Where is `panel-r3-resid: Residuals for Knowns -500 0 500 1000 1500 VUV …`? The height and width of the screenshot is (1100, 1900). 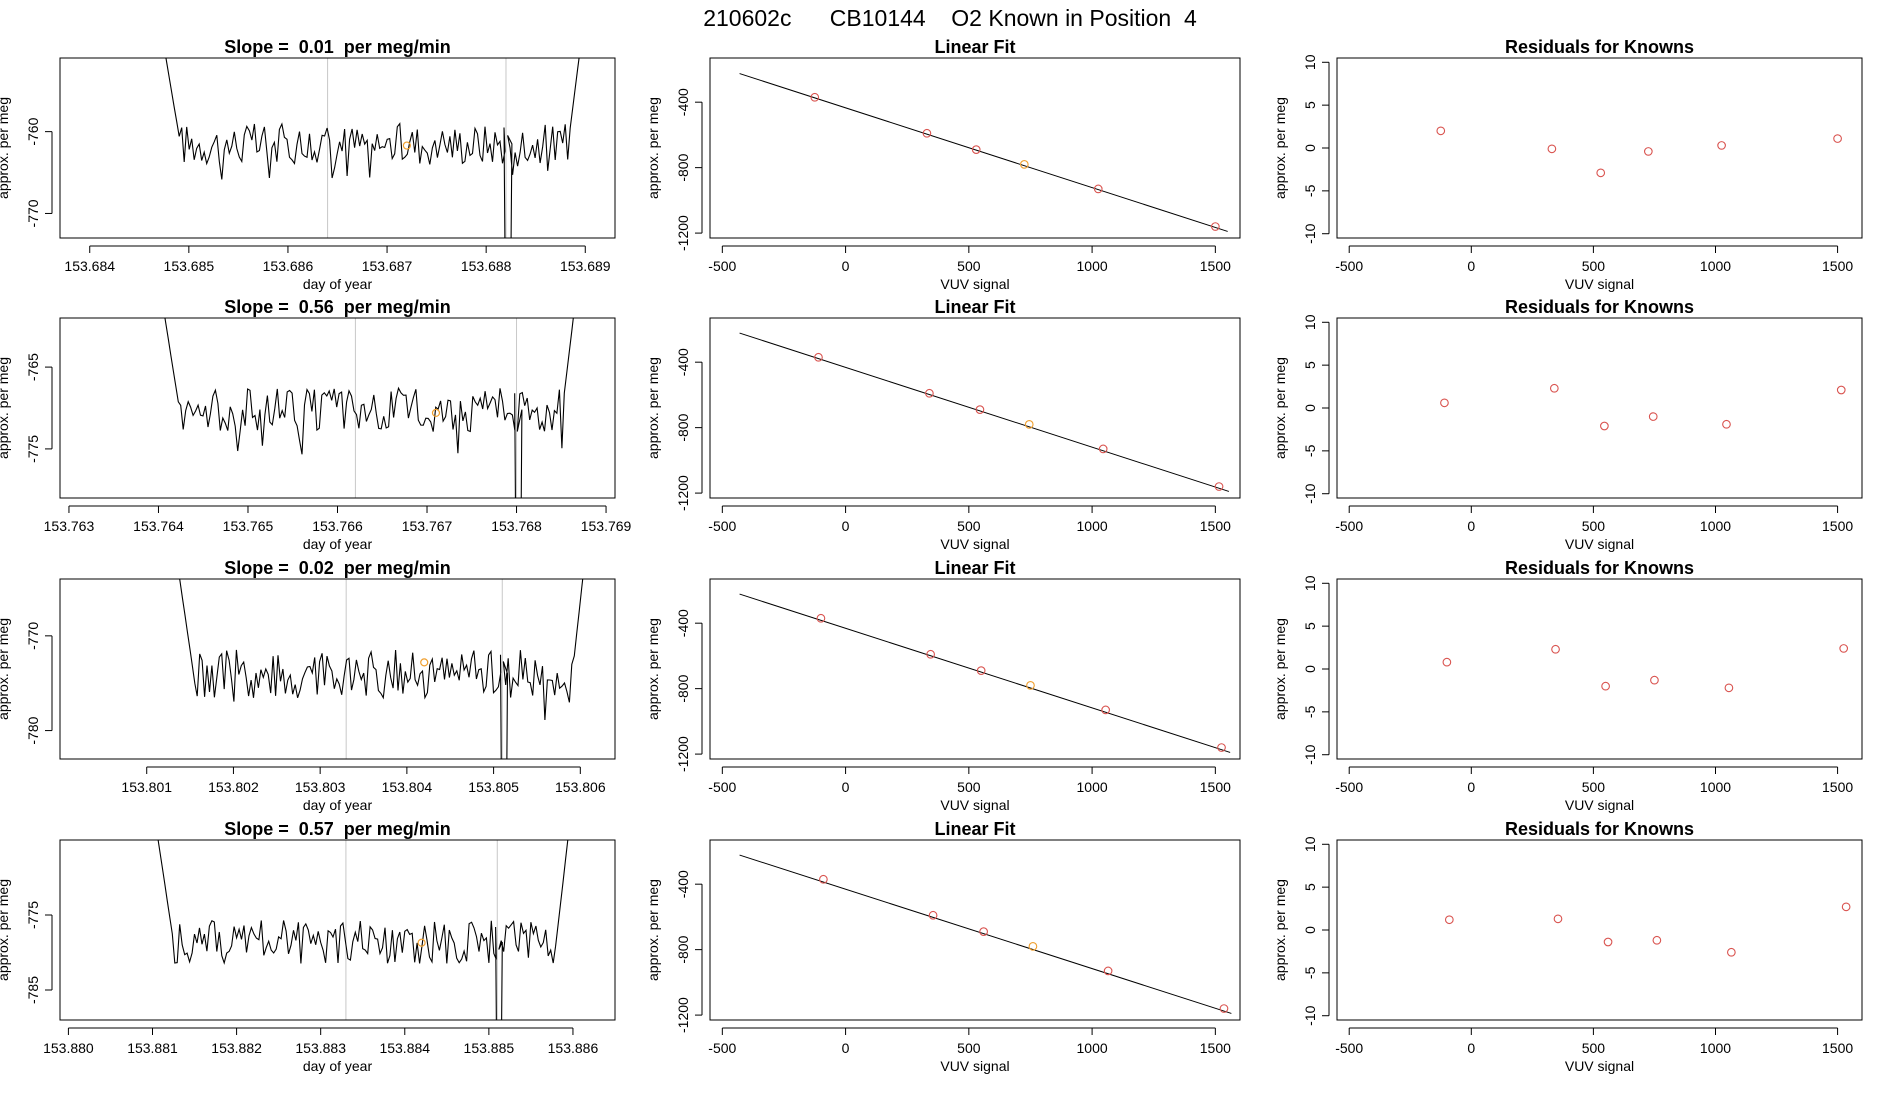 panel-r3-resid: Residuals for Knowns -500 0 500 1000 1500 VUV … is located at coordinates (1567, 685).